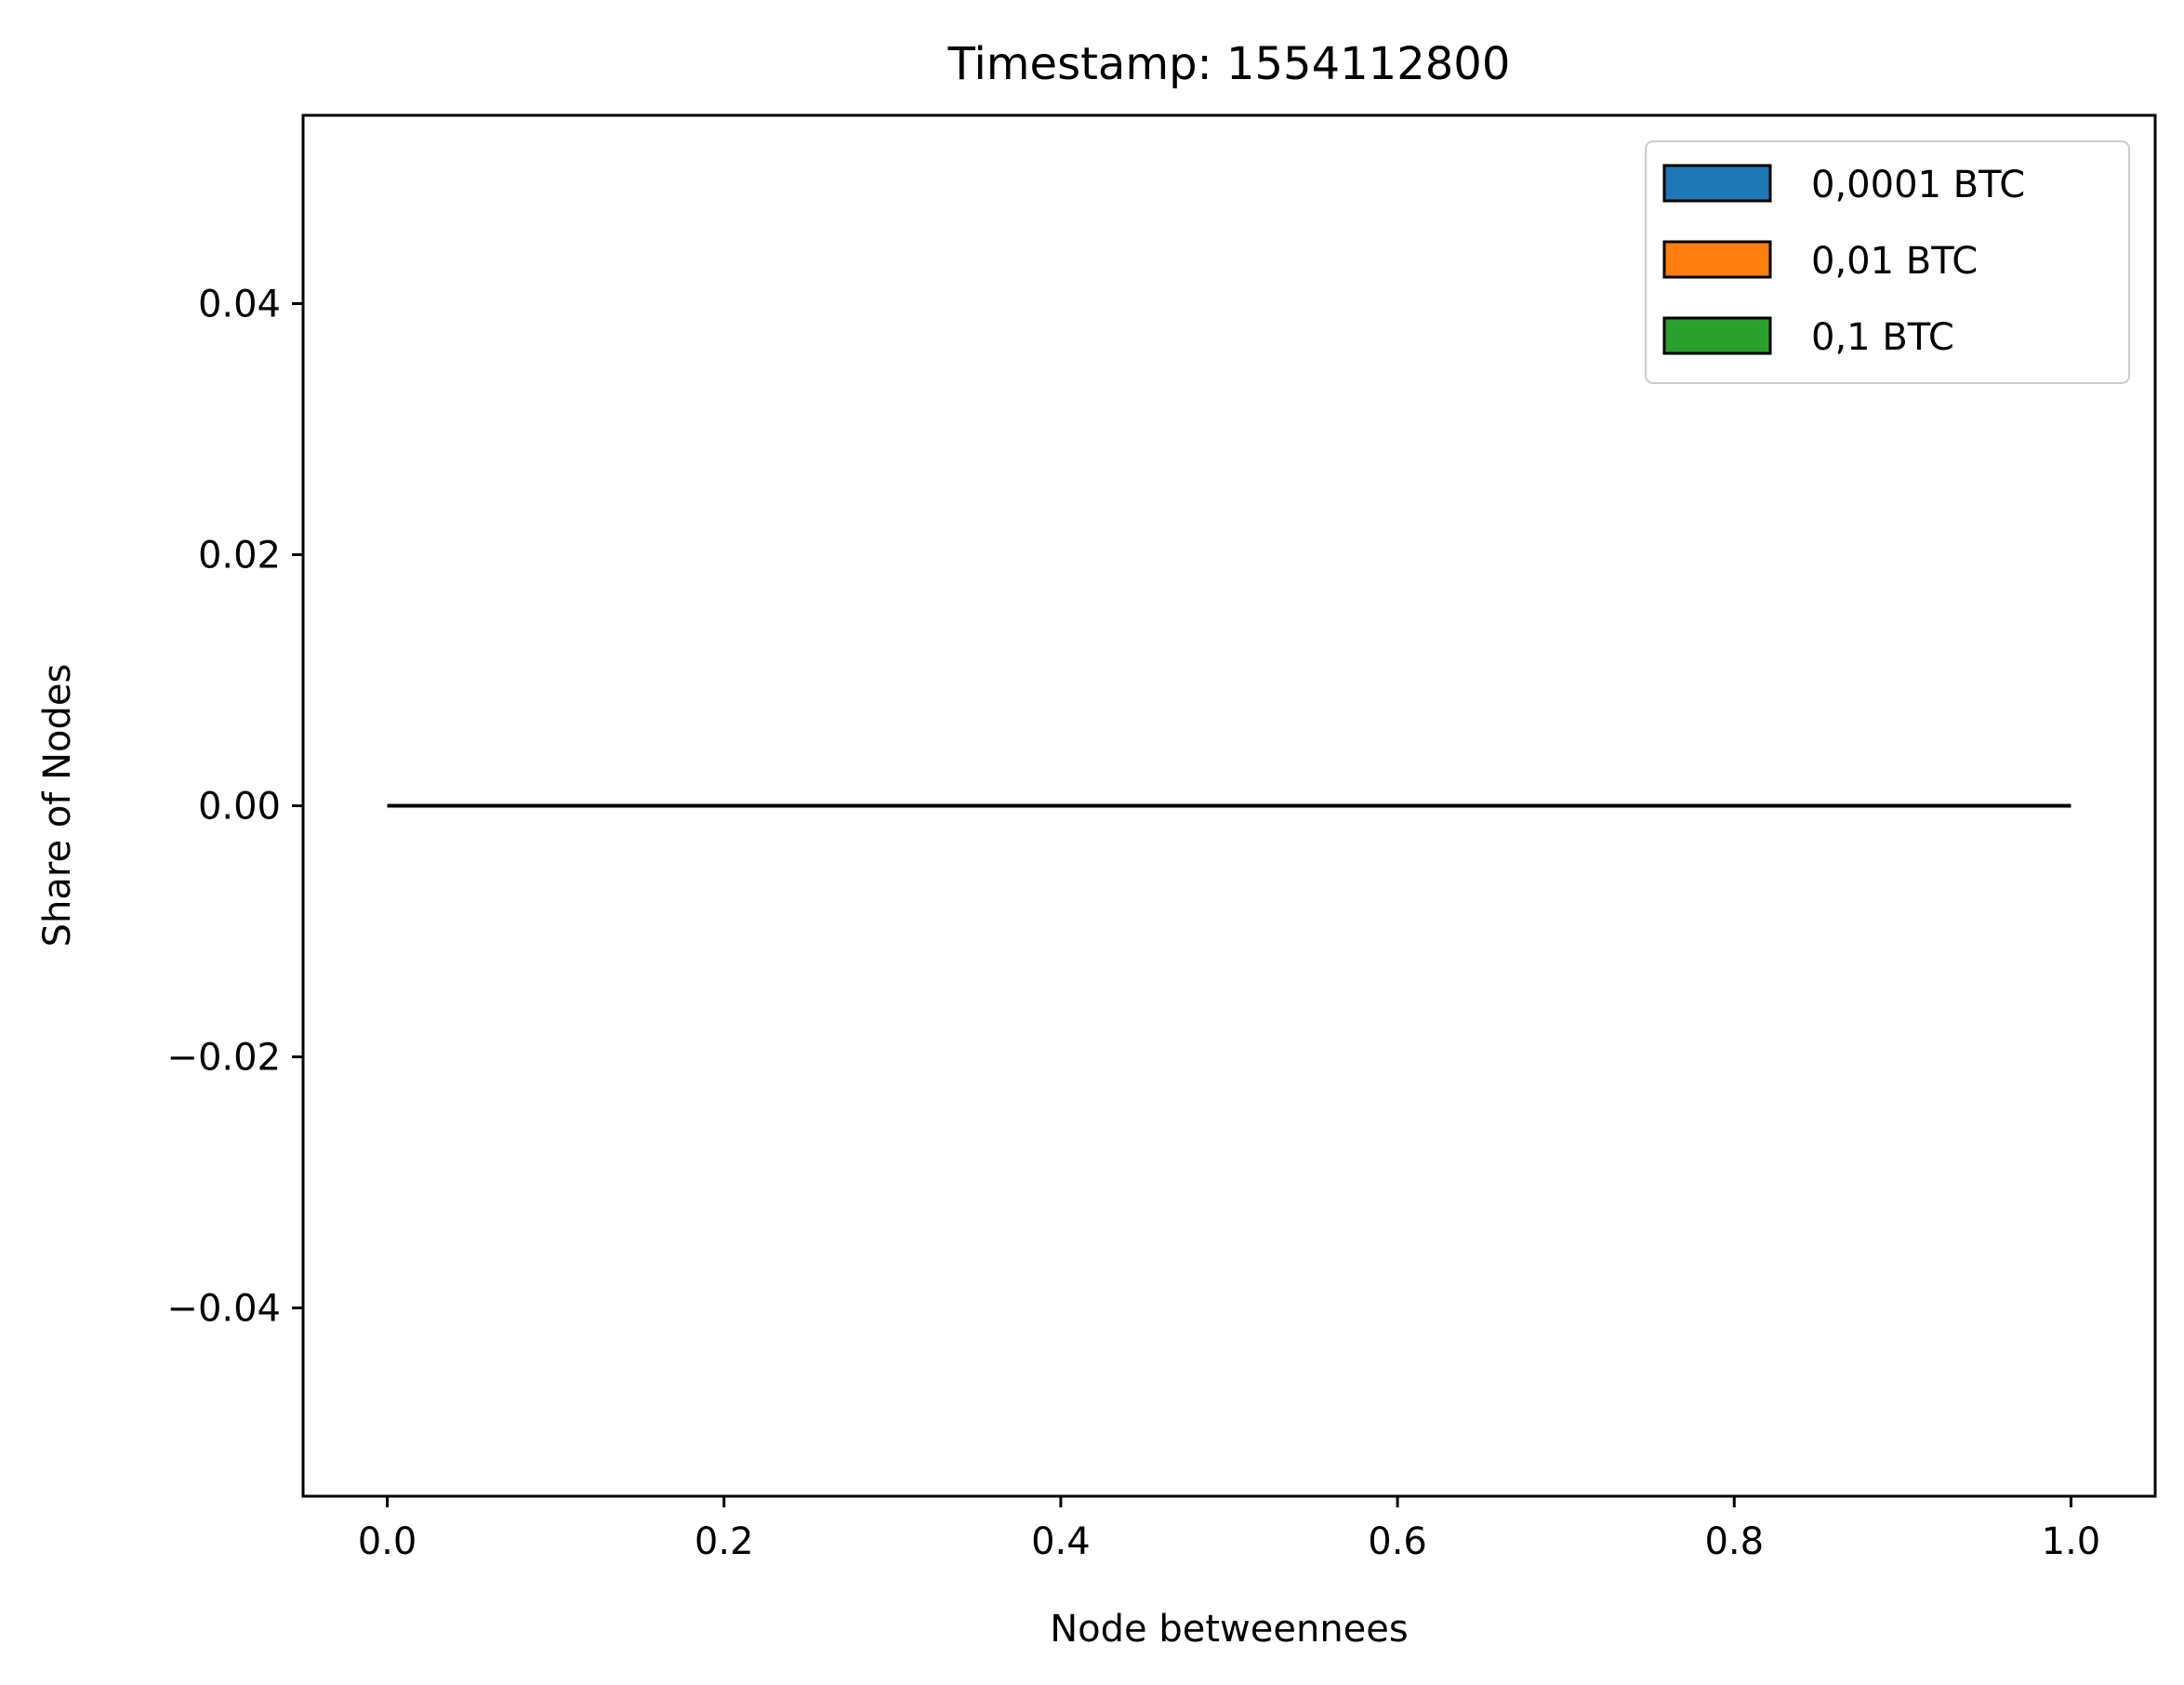  I want to click on legend: 0,0001 BTC 0,01 BTC 0,1 BTC, so click(1887, 262).